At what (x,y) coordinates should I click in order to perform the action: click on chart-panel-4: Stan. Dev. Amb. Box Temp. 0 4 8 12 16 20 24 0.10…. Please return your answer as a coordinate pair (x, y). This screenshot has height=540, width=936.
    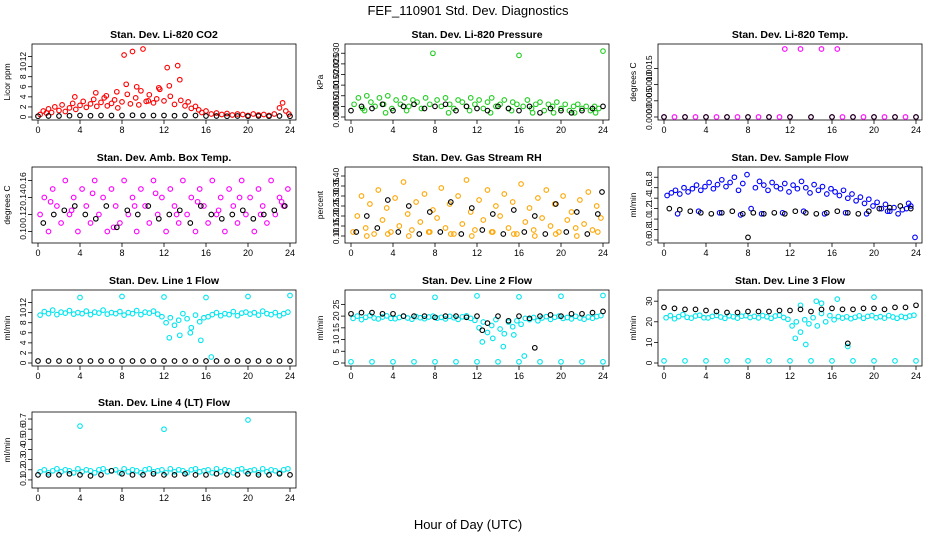
    Looking at the image, I should click on (149, 205).